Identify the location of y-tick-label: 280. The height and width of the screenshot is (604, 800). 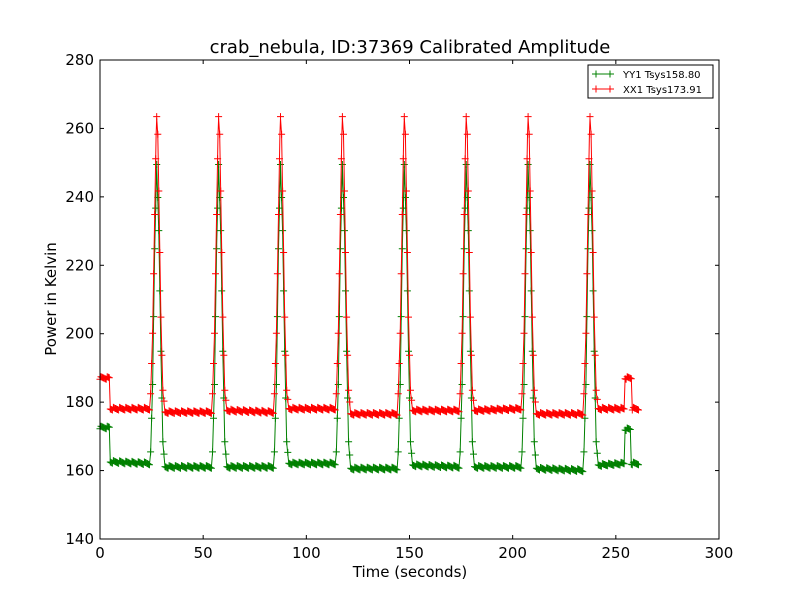
(79, 60).